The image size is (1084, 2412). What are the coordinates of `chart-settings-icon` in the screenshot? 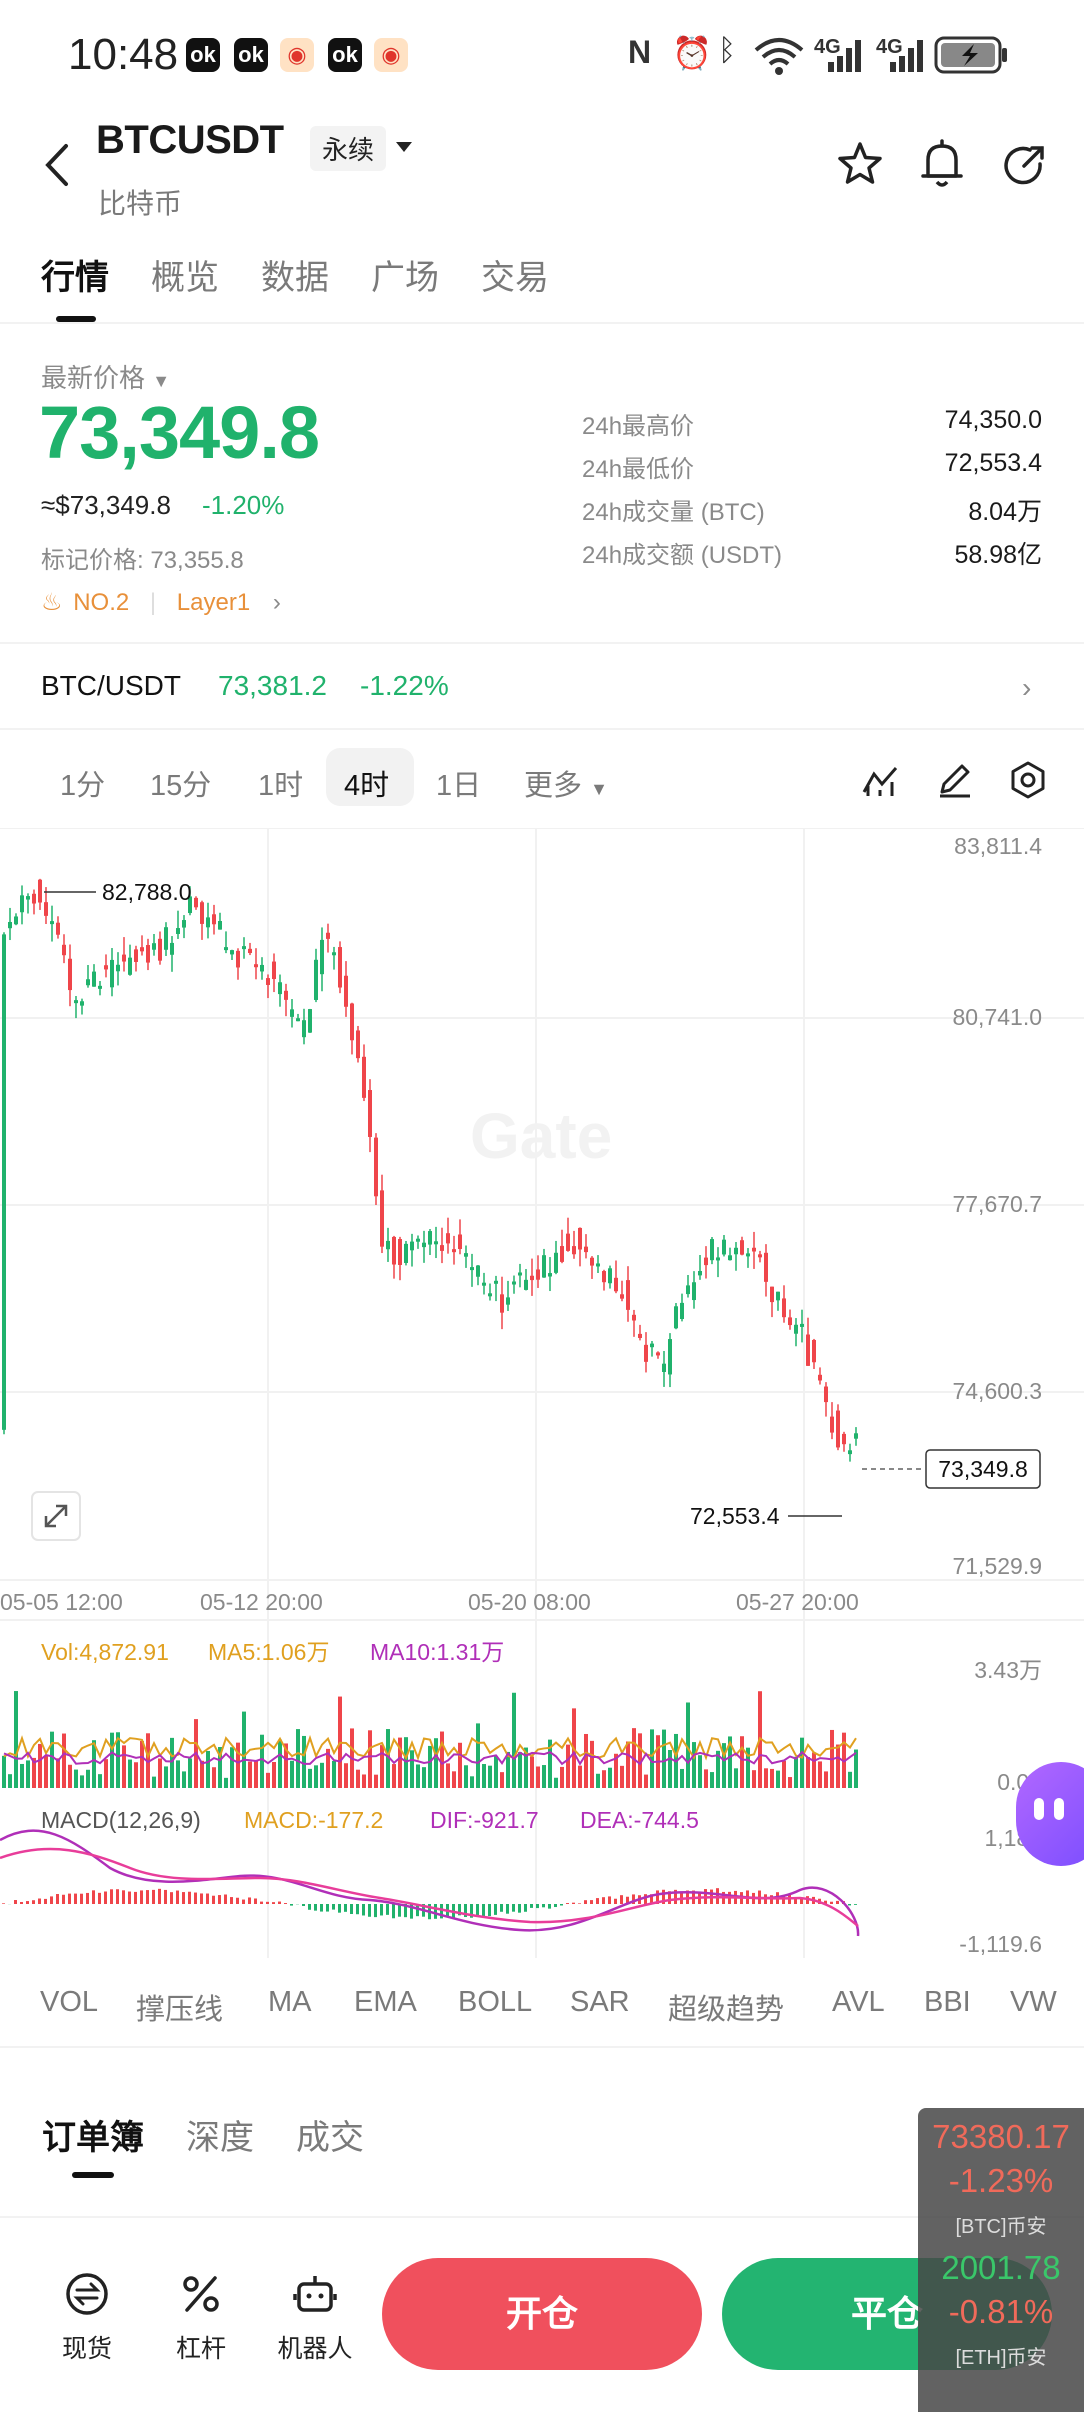 It's located at (1028, 780).